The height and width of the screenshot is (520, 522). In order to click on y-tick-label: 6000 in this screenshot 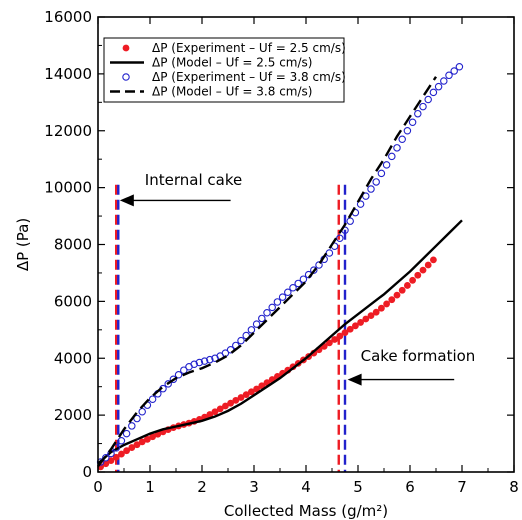, I will do `click(73, 301)`.